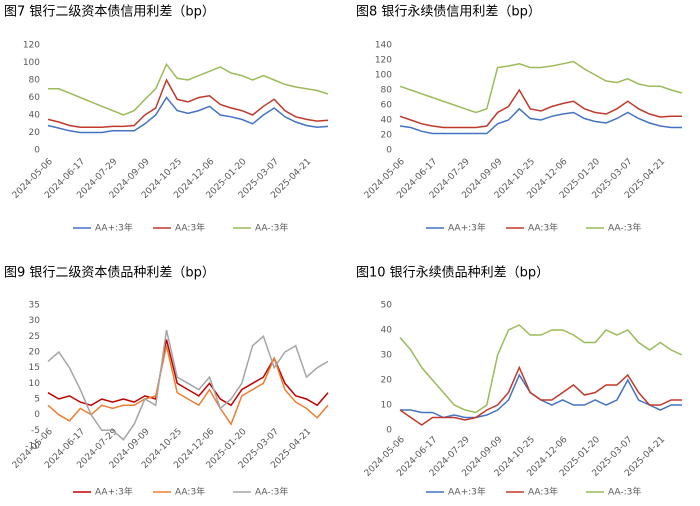  I want to click on y-tick-label: 15, so click(34, 368).